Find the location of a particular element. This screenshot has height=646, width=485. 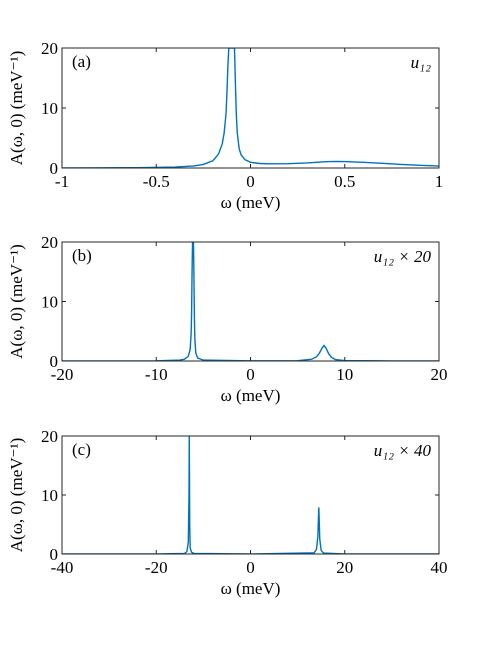

x-tick-label: -0.5 is located at coordinates (156, 181).